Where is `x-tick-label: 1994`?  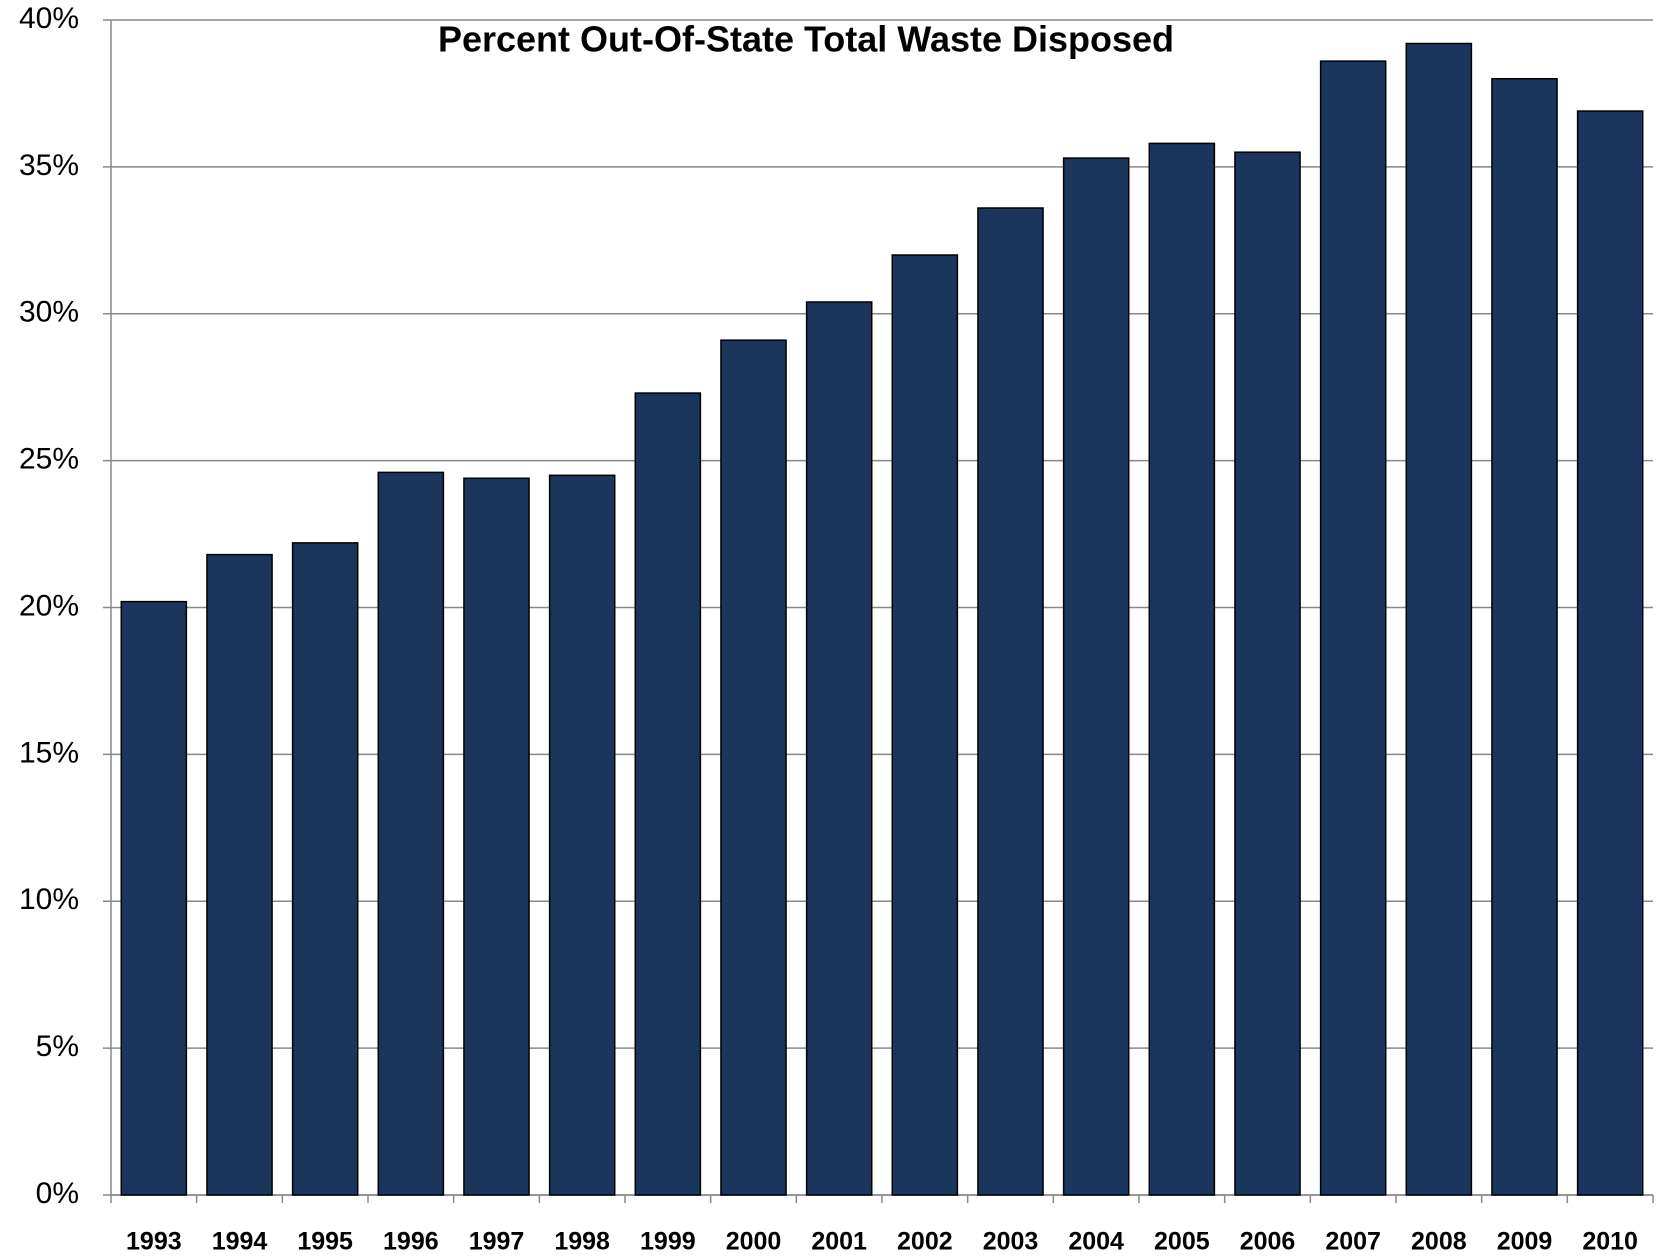
x-tick-label: 1994 is located at coordinates (240, 1242).